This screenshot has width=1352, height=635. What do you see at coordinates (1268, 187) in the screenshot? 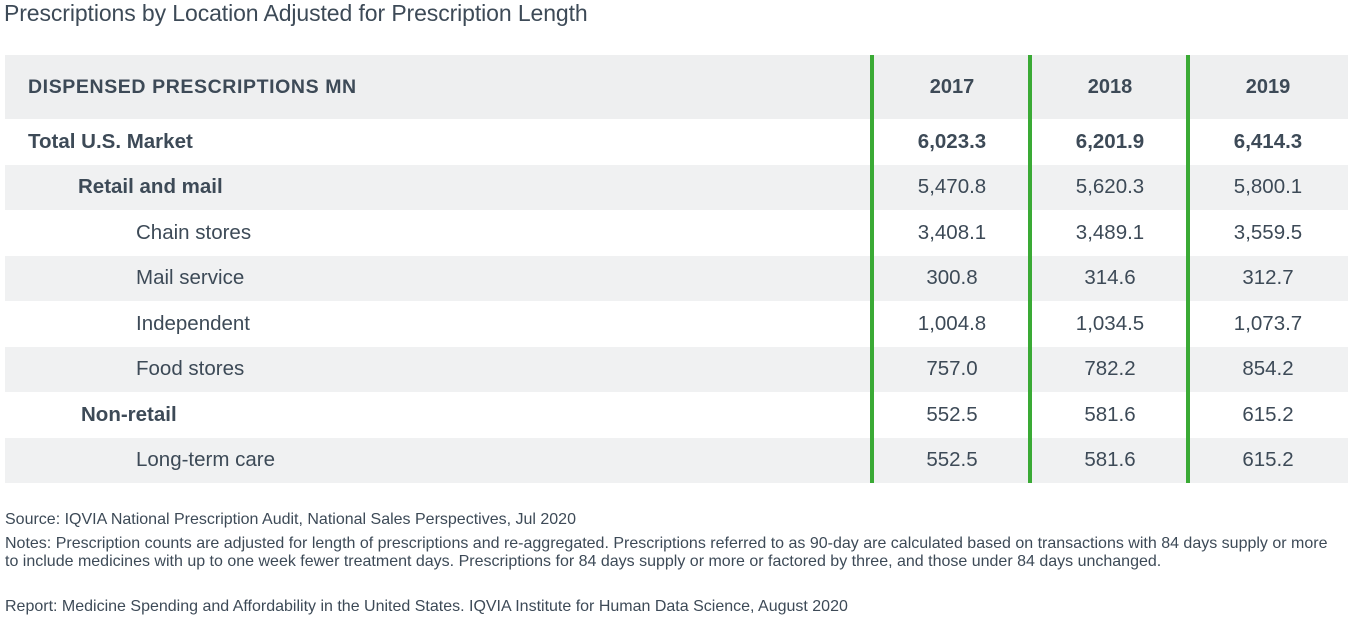
I see `row-value-2019: 5,800.1` at bounding box center [1268, 187].